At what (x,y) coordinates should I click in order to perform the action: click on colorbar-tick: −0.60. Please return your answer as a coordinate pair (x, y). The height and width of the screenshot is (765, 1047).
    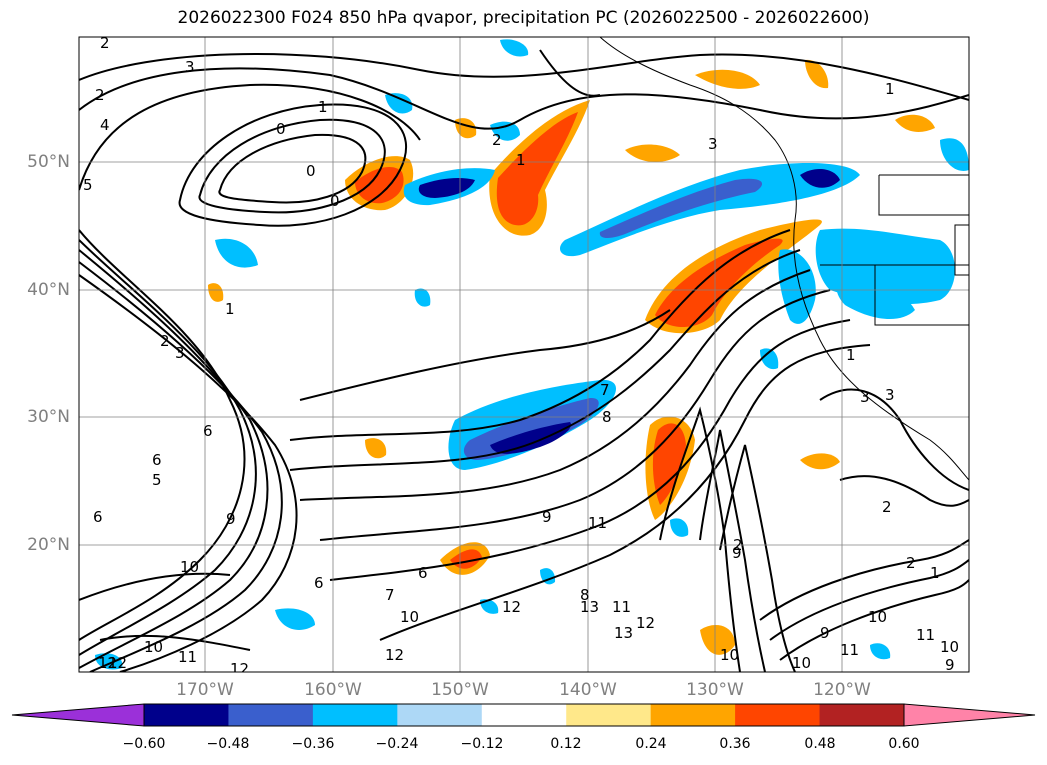
    Looking at the image, I should click on (144, 744).